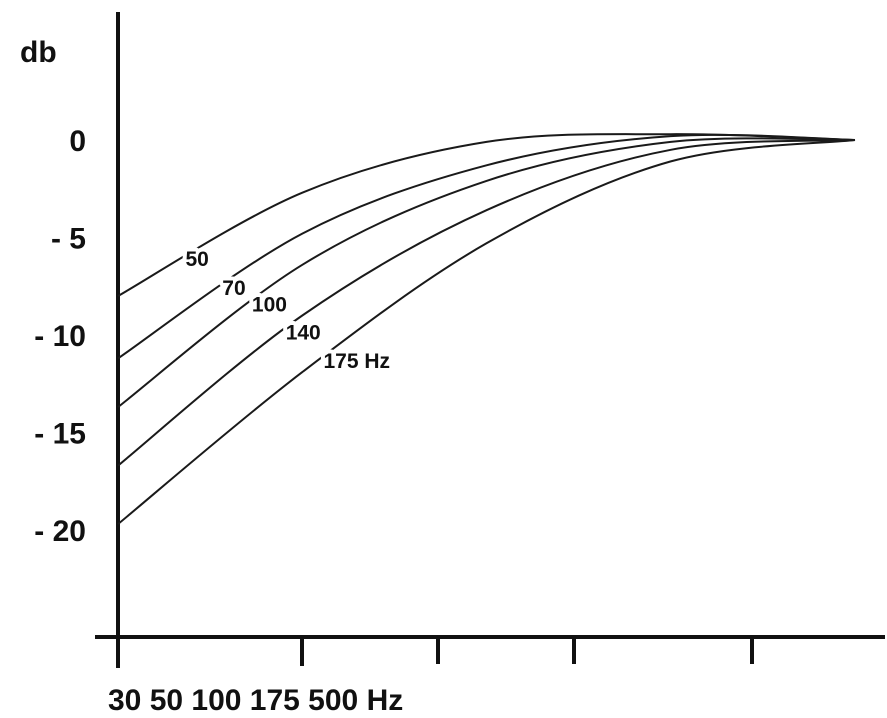 This screenshot has width=887, height=718. What do you see at coordinates (233, 288) in the screenshot?
I see `curve-label: 70` at bounding box center [233, 288].